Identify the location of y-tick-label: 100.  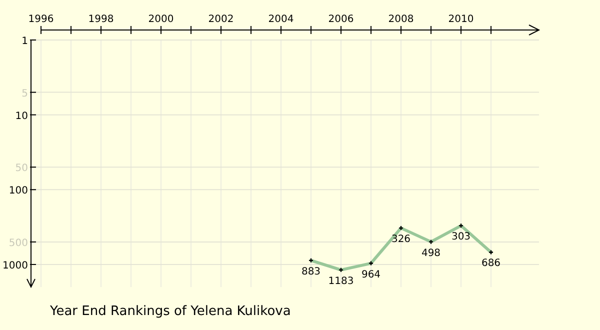
(18, 191).